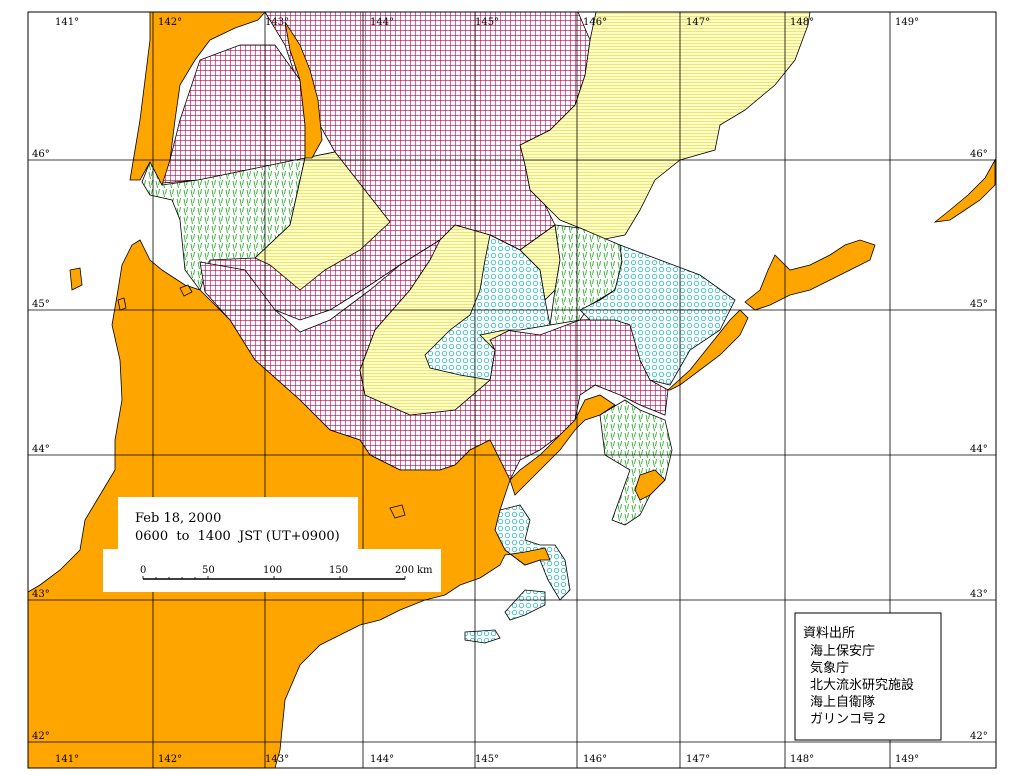  What do you see at coordinates (907, 22) in the screenshot?
I see `lon-label-top: 149°` at bounding box center [907, 22].